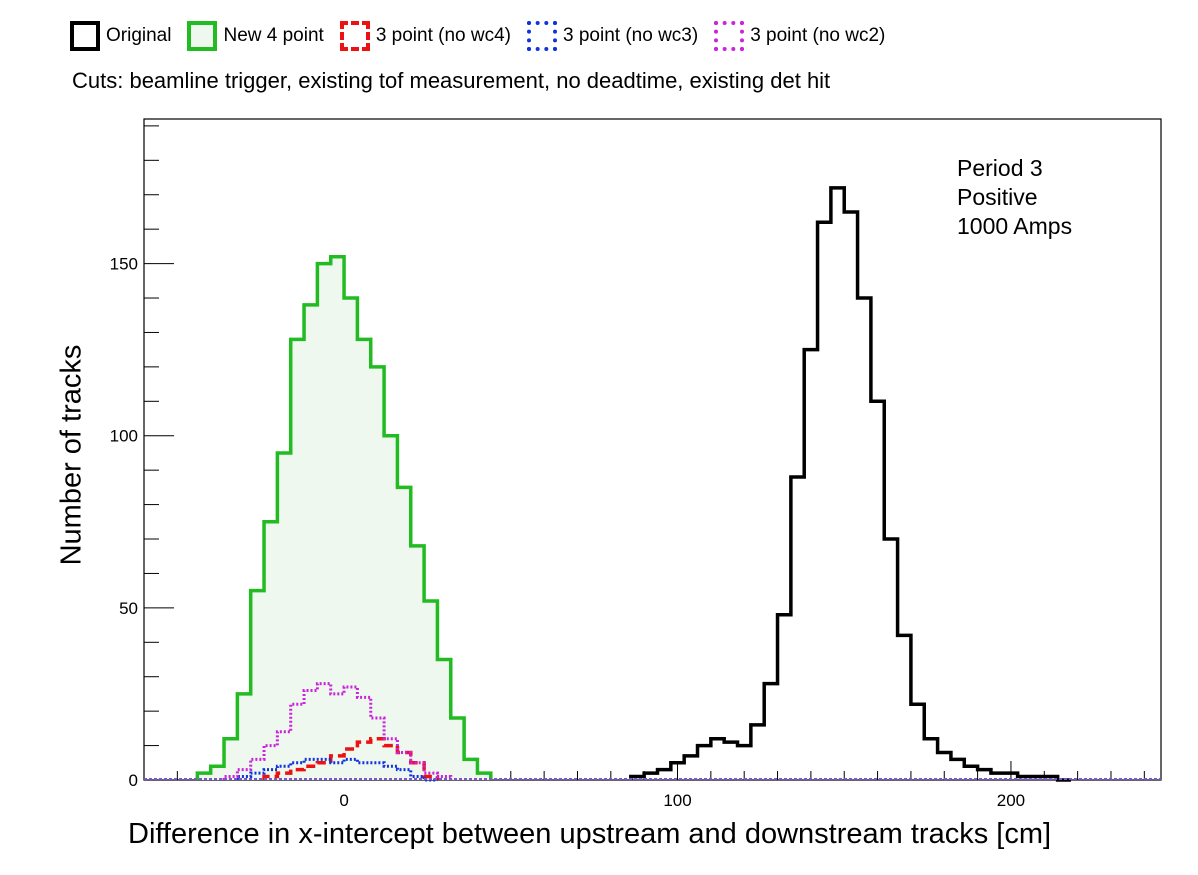 This screenshot has height=875, width=1198. I want to click on legend-swatch-new-4-point, so click(202, 36).